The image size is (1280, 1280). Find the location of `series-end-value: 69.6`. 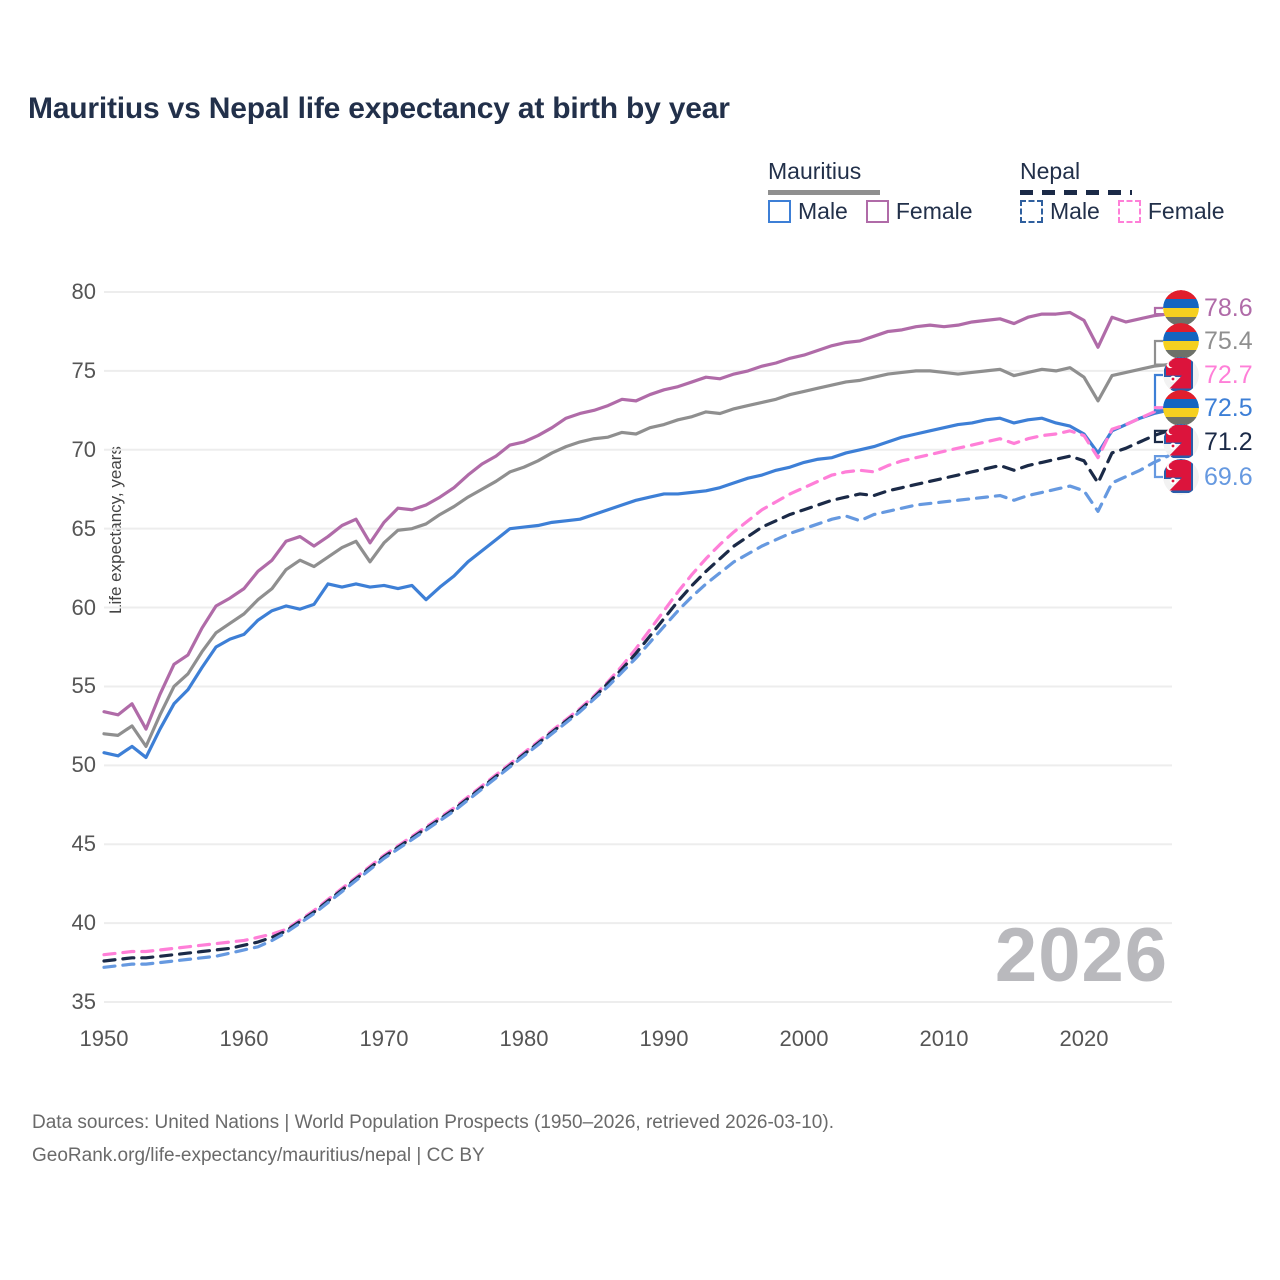

series-end-value: 69.6 is located at coordinates (1228, 476).